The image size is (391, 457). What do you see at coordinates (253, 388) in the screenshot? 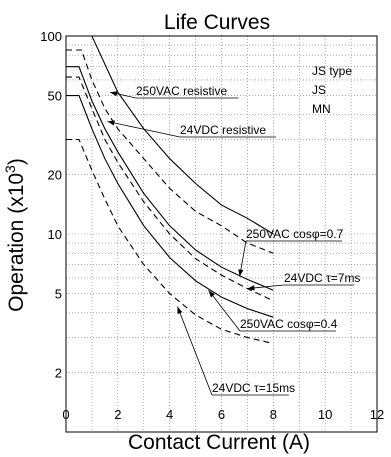
I see `annotation-label-6: 24VDC τ=15ms` at bounding box center [253, 388].